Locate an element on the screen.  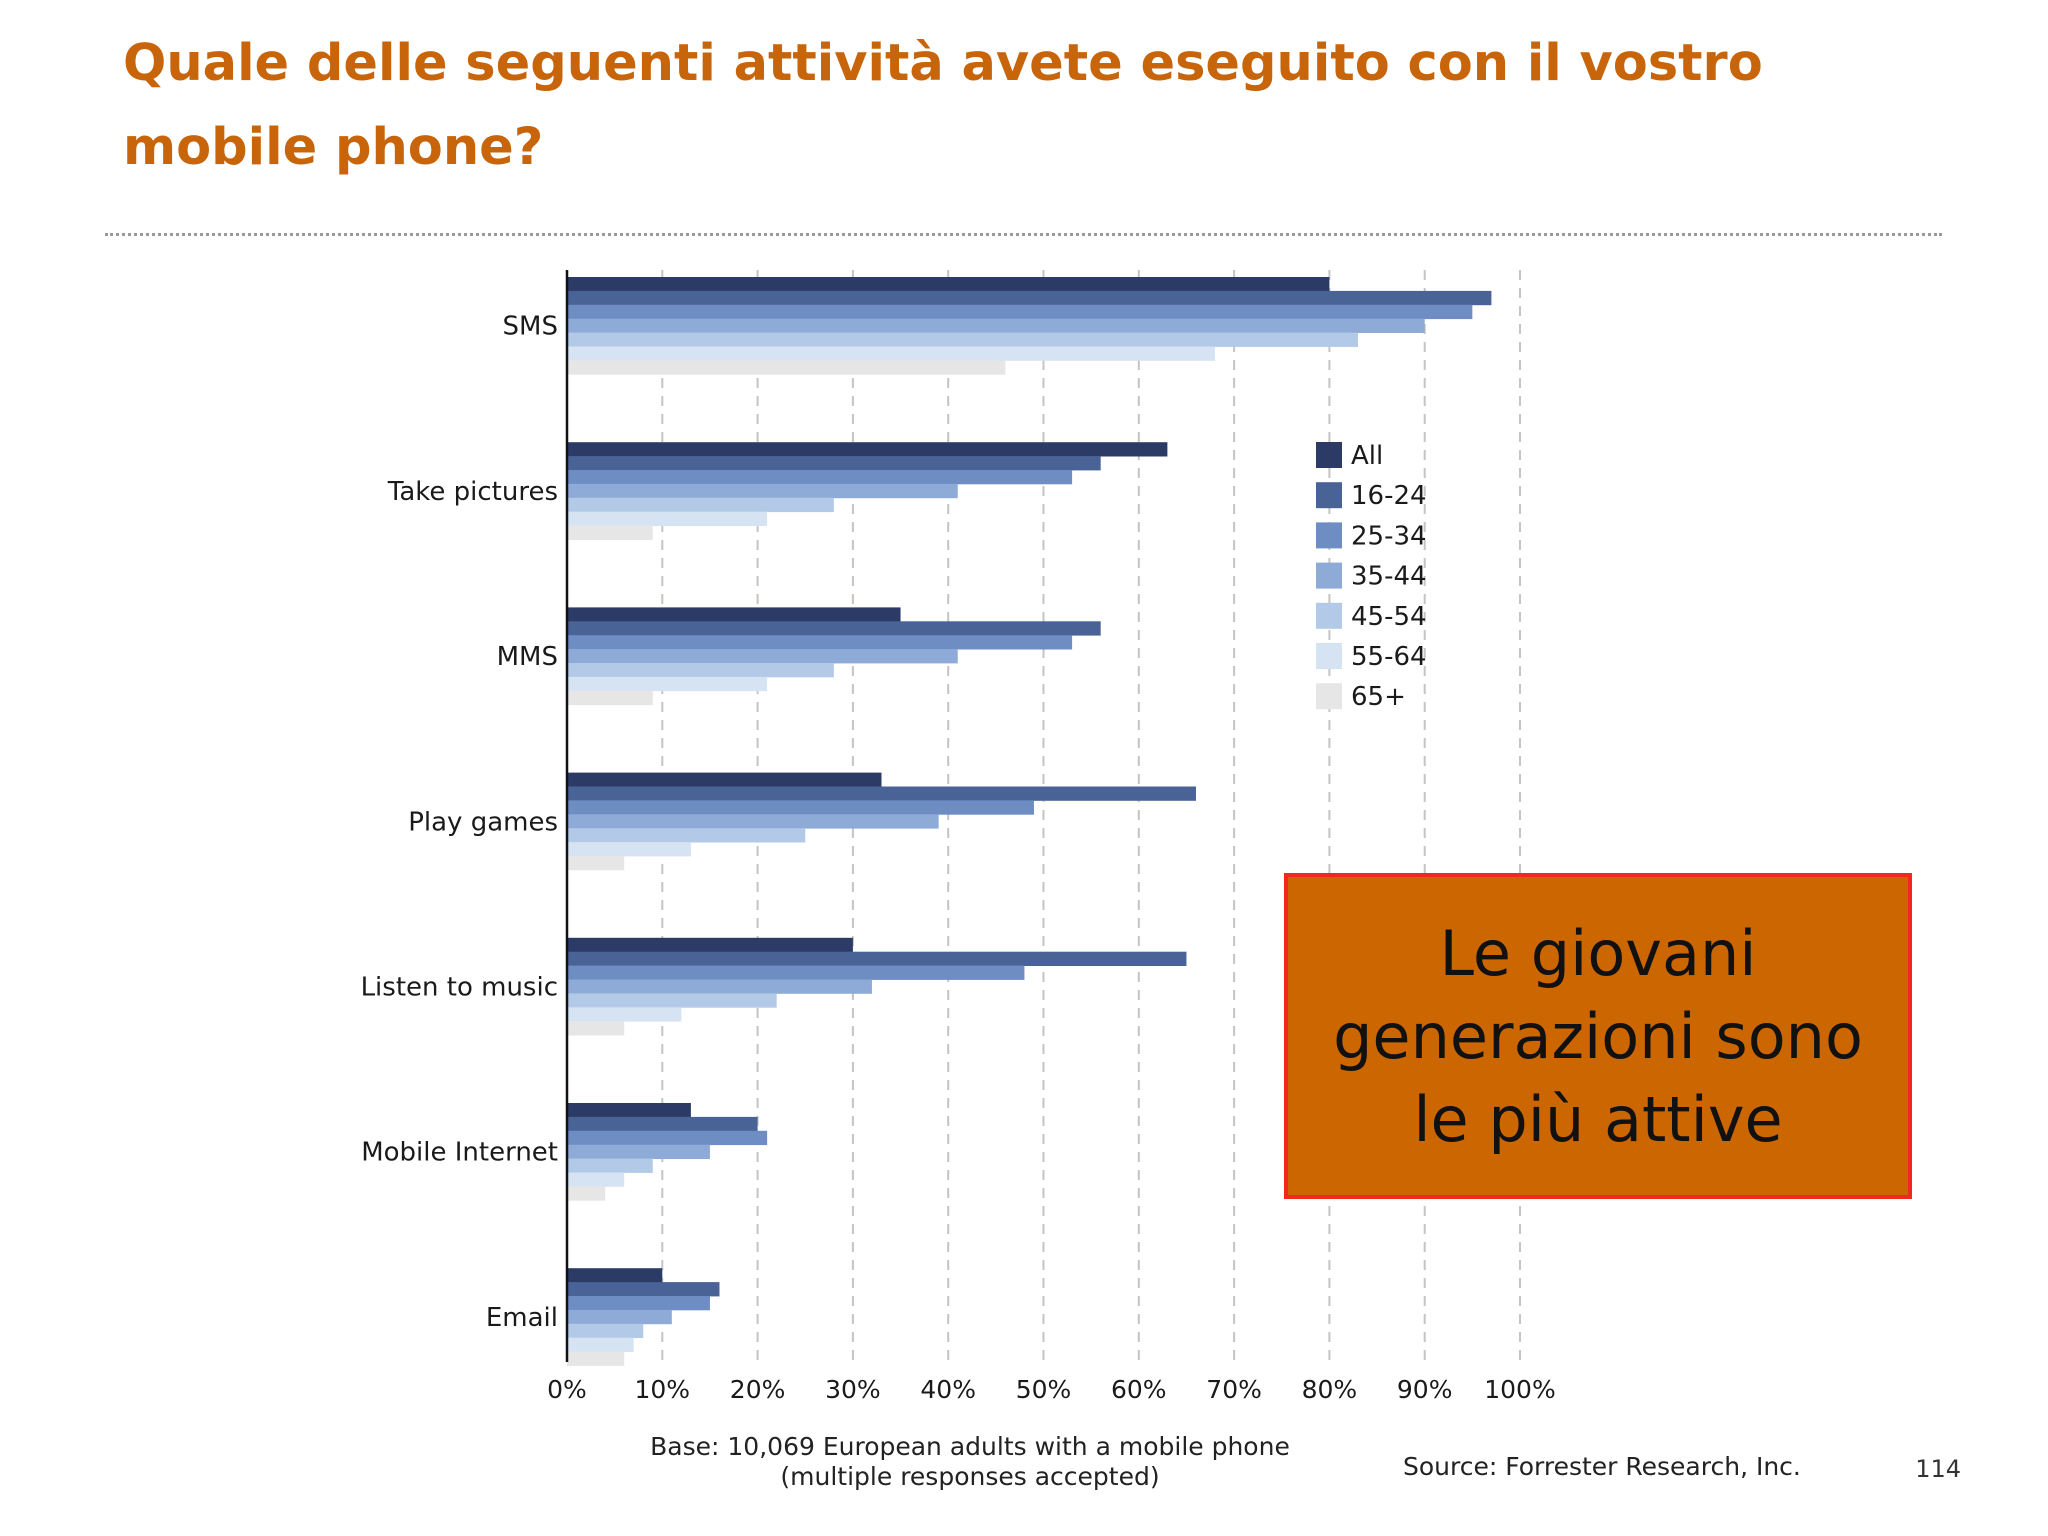
category-label: Listen to music is located at coordinates (459, 987).